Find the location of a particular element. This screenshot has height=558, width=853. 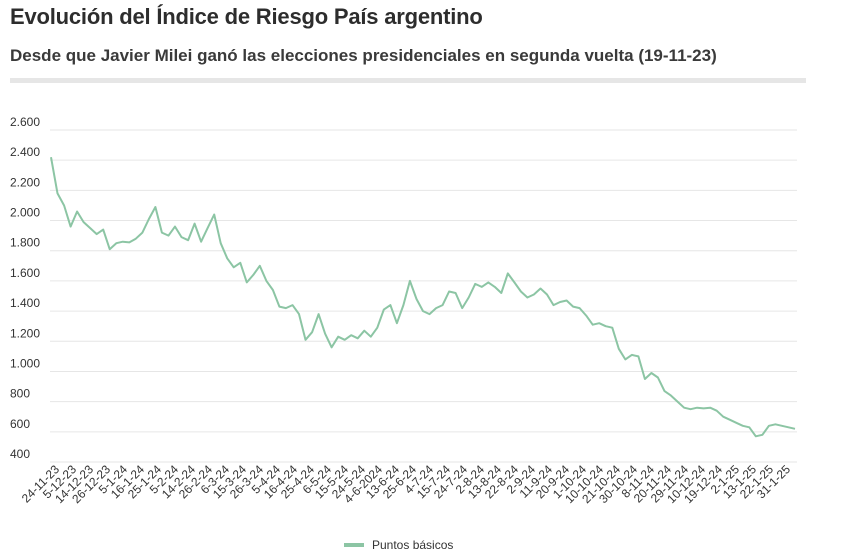

y-tick-label: 1.000 is located at coordinates (25, 363).